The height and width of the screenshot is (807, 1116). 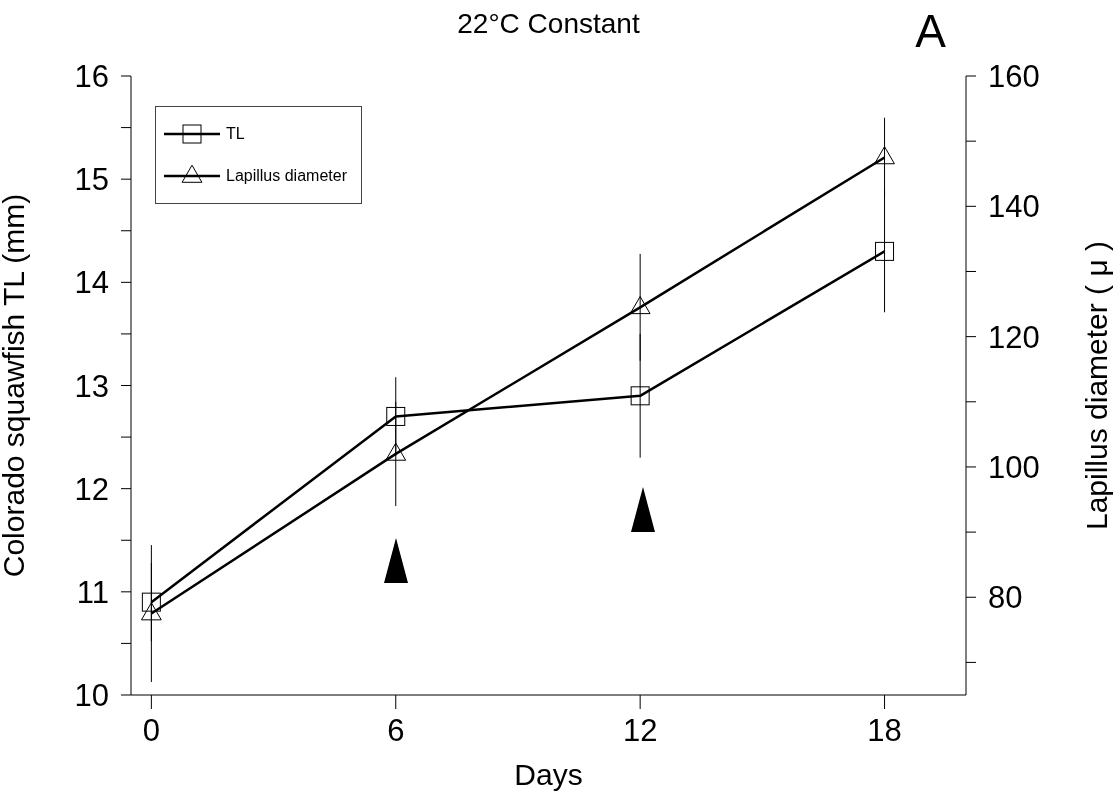 I want to click on y2-tick-label: 140, so click(x=1014, y=207).